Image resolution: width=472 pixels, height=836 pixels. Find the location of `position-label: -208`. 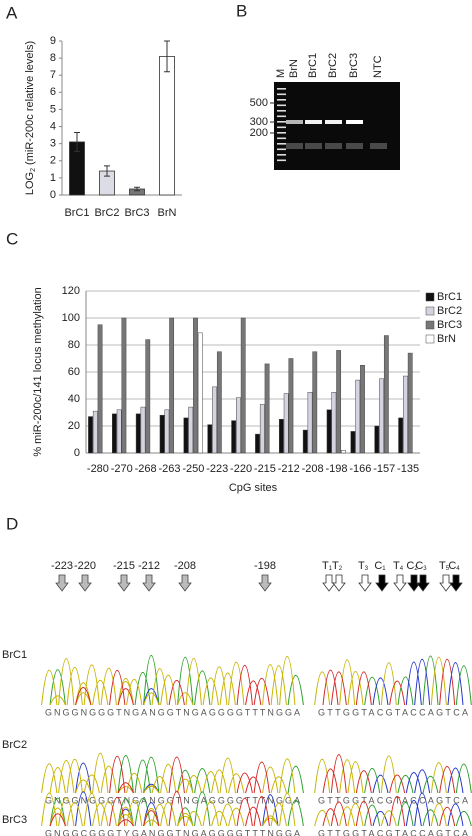

position-label: -208 is located at coordinates (185, 566).